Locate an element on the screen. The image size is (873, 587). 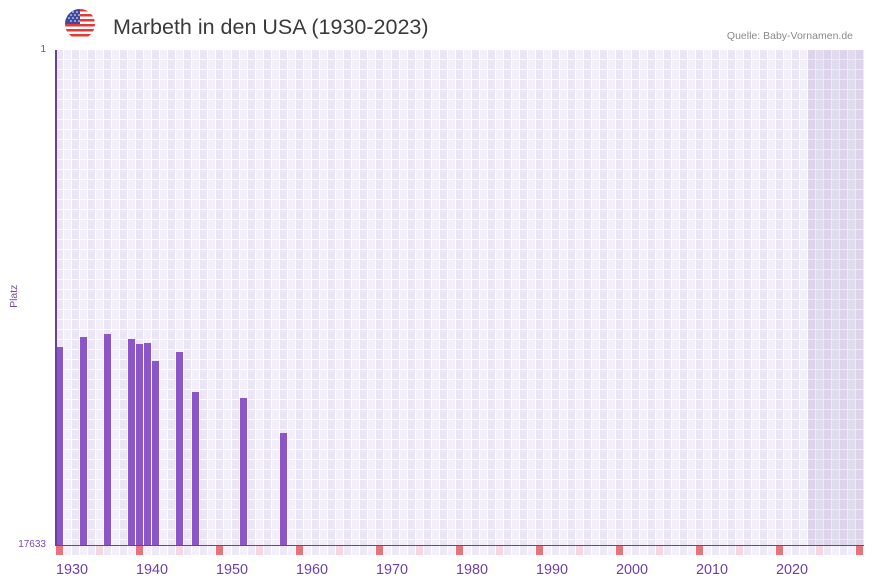
x-tick-1950: 1950 is located at coordinates (232, 570).